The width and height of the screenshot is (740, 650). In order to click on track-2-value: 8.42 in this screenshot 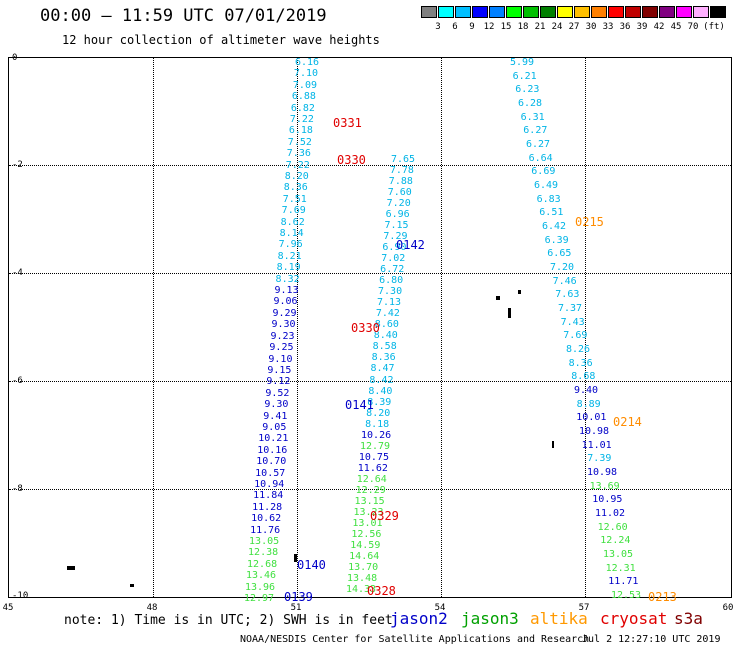, I will do `click(381, 380)`.